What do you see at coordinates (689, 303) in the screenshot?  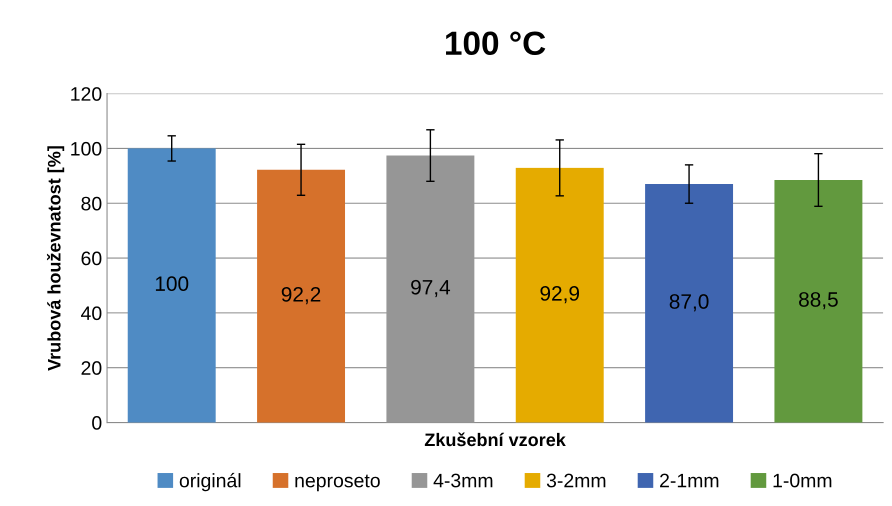 I see `data-label: 87,0` at bounding box center [689, 303].